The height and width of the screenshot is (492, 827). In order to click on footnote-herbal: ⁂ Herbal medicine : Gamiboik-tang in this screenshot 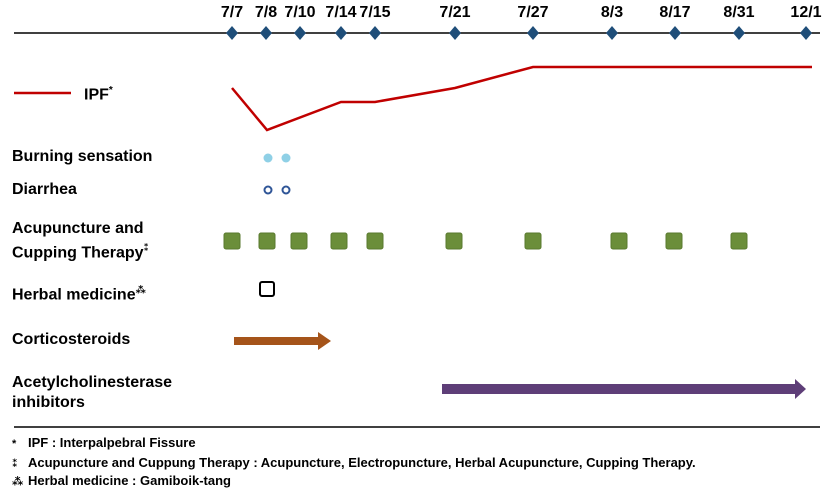, I will do `click(121, 480)`.